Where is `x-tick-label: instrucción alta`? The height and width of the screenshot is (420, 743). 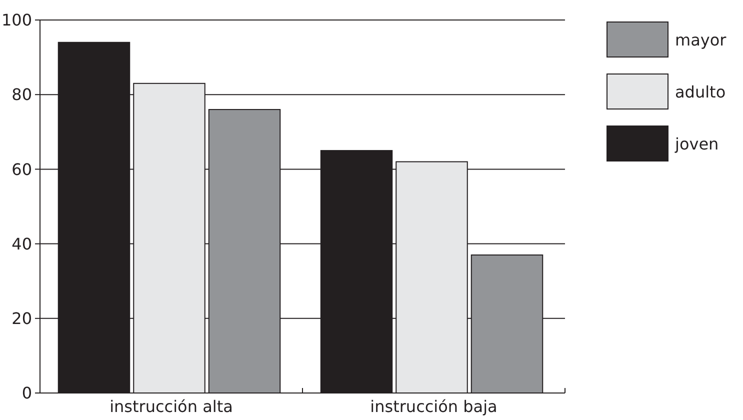
x-tick-label: instrucción alta is located at coordinates (171, 406).